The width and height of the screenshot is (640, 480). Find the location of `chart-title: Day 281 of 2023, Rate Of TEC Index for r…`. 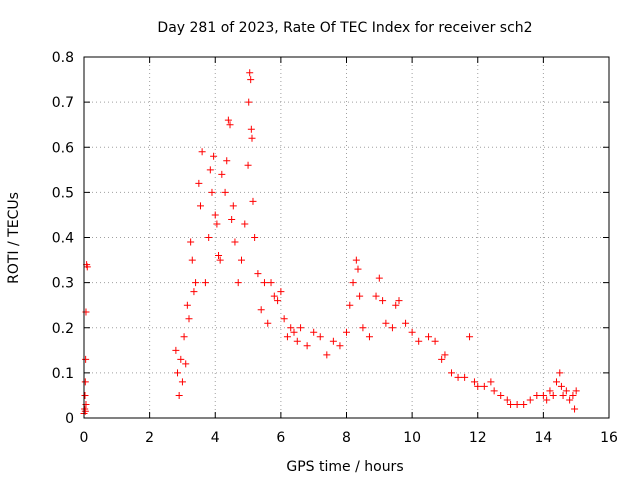

chart-title: Day 281 of 2023, Rate Of TEC Index for r… is located at coordinates (344, 28).